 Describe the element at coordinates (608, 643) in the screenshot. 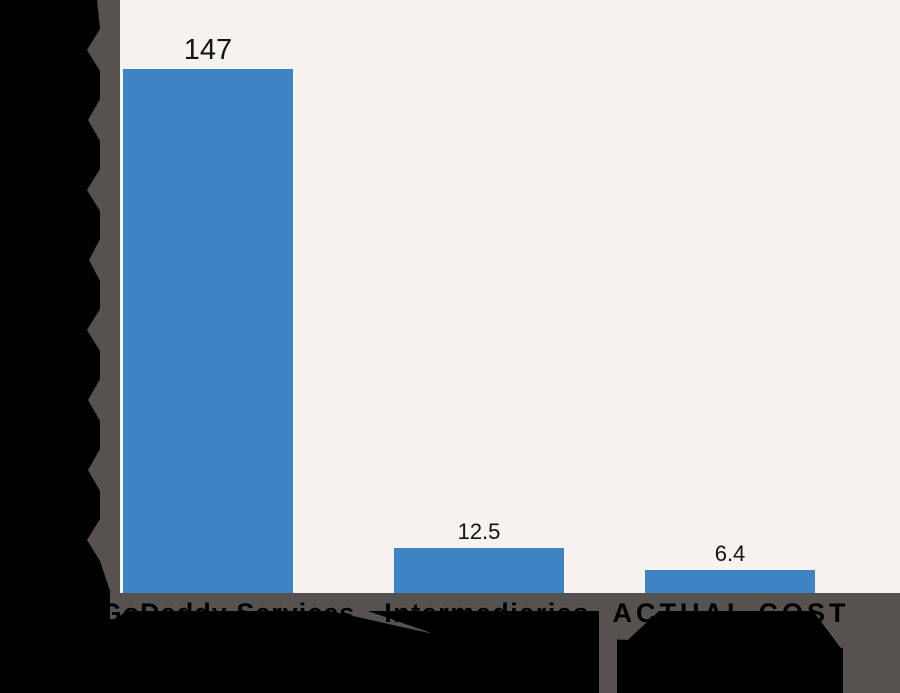

I see `shadow-gap-column` at that location.